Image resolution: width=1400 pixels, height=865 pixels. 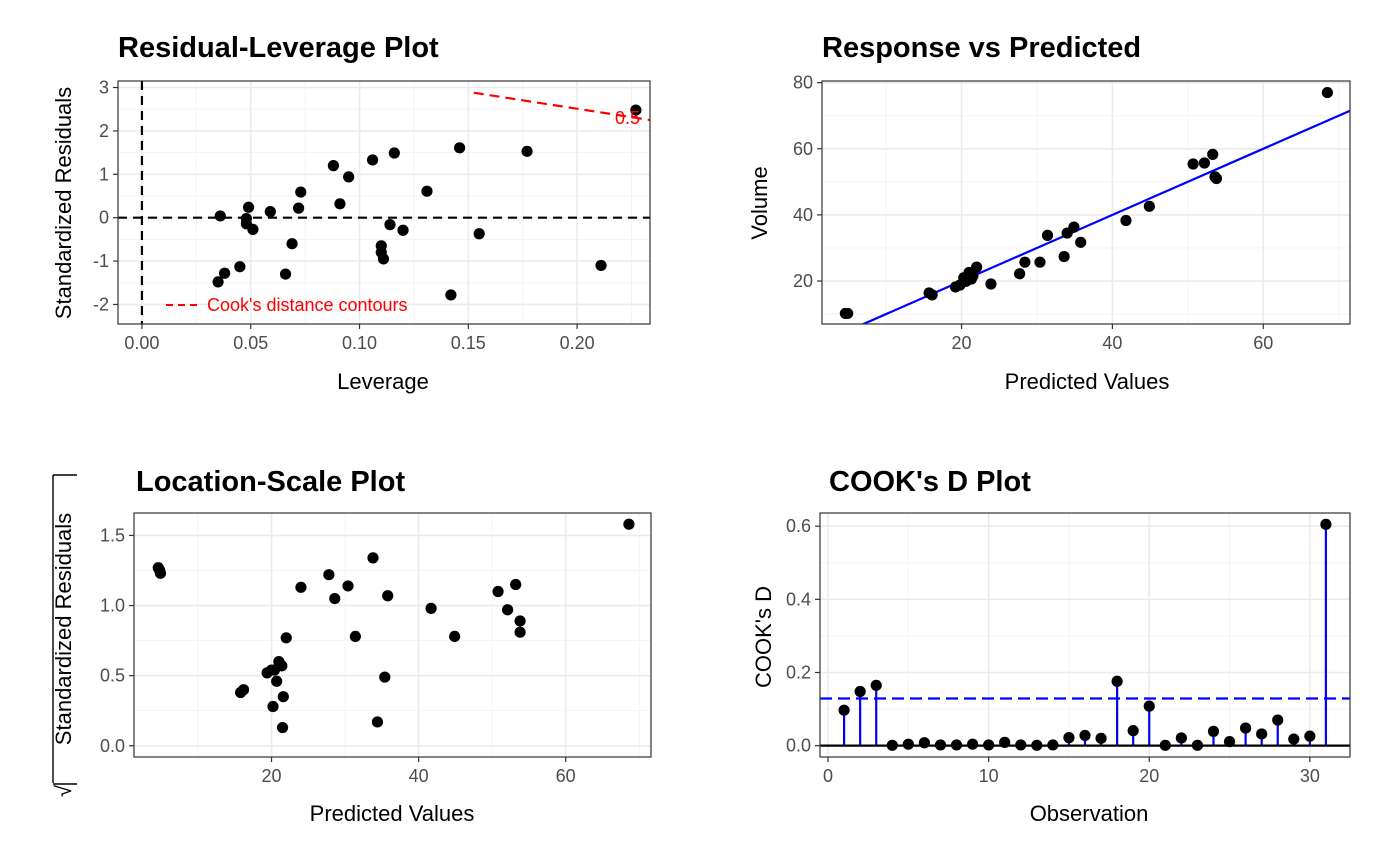 What do you see at coordinates (1310, 776) in the screenshot?
I see `cooks-d-x-tick-label: 30` at bounding box center [1310, 776].